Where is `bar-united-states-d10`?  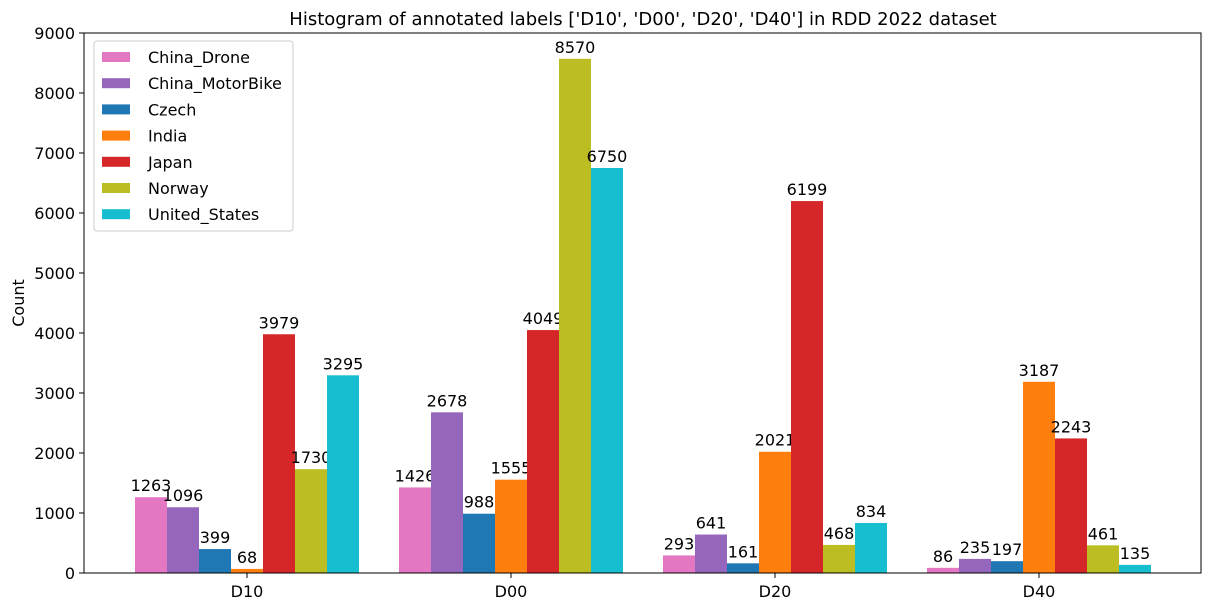 bar-united-states-d10 is located at coordinates (343, 474).